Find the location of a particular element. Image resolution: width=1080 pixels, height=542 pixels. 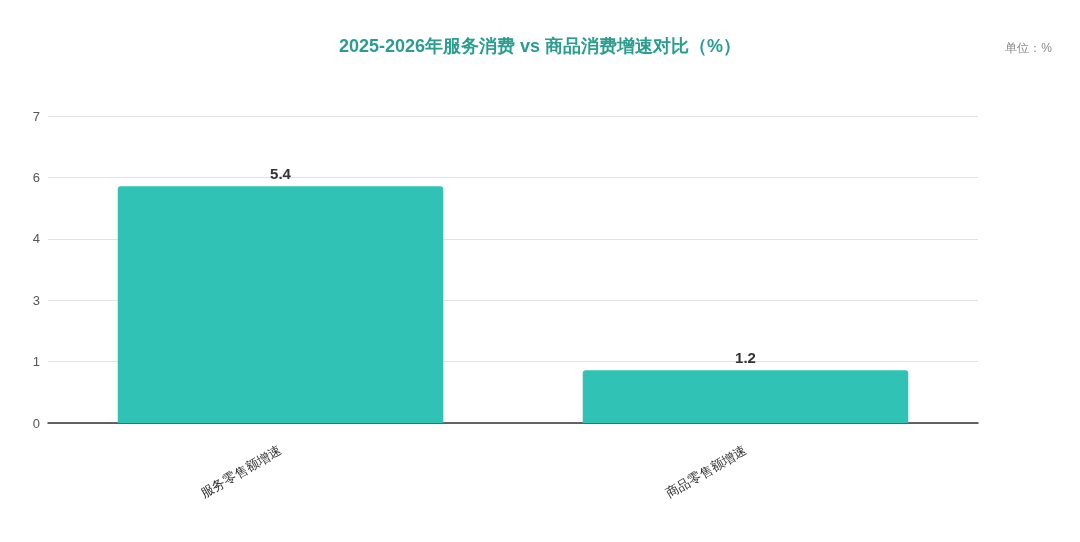

y-tick-label: 3 is located at coordinates (36, 300).